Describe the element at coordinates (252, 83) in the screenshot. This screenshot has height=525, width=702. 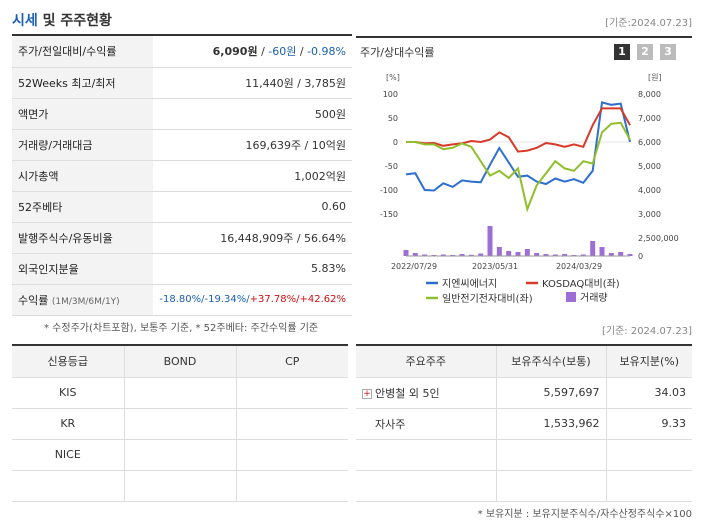
I see `row-value: 11,440원 / 3,785원` at that location.